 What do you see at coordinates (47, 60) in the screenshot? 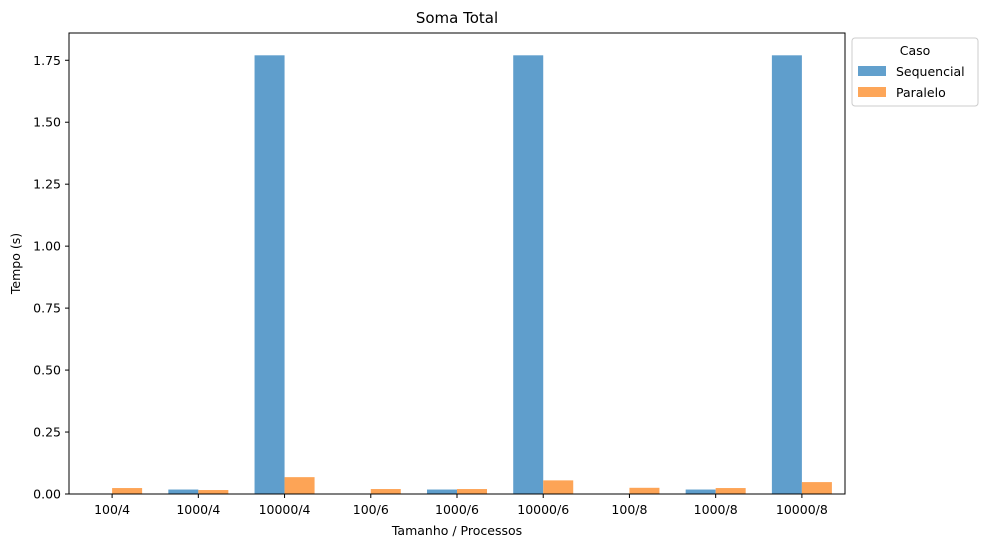
I see `y-tick-label: 1.75` at bounding box center [47, 60].